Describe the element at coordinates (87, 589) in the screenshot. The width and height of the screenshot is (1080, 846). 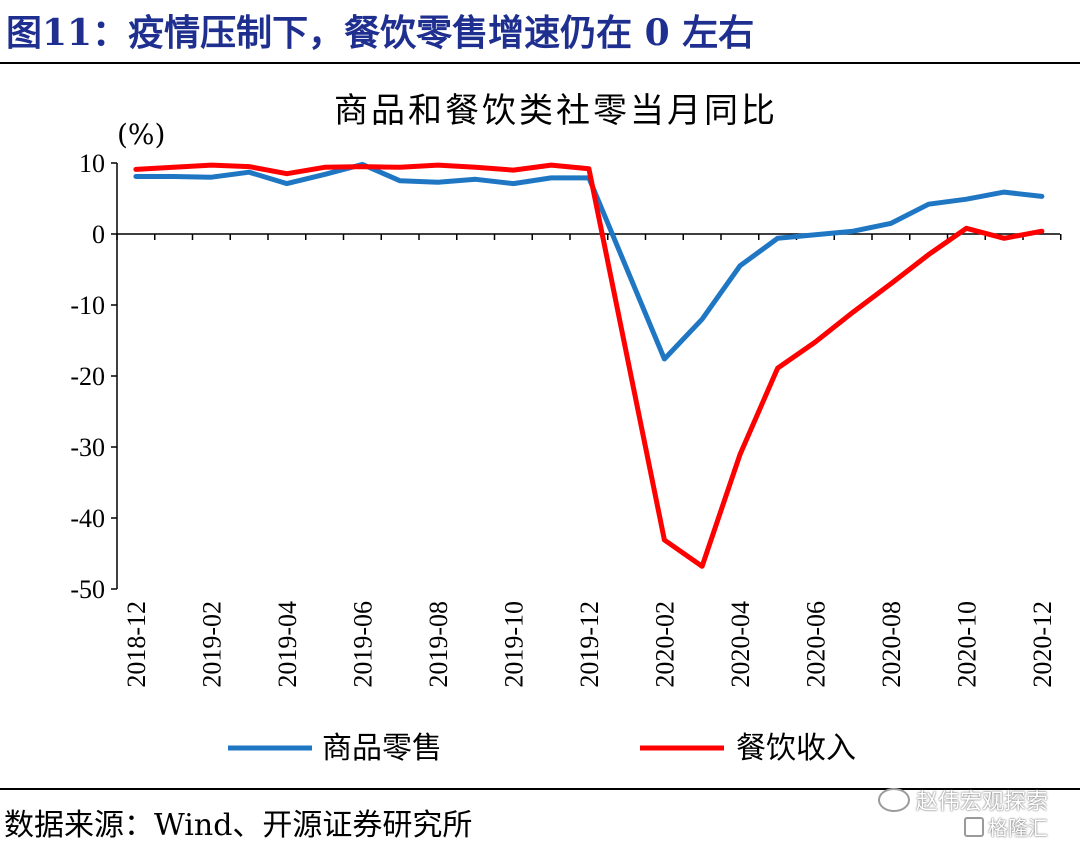
I see `y-tick-label: -50` at that location.